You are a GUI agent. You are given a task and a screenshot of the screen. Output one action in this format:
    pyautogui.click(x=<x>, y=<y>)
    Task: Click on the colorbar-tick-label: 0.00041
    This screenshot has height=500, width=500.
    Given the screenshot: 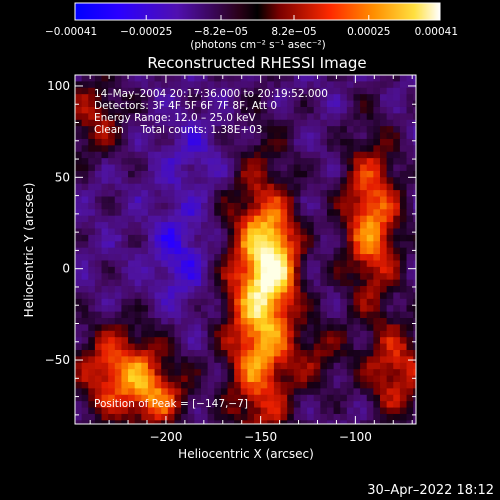 What is the action you would take?
    pyautogui.click(x=436, y=32)
    